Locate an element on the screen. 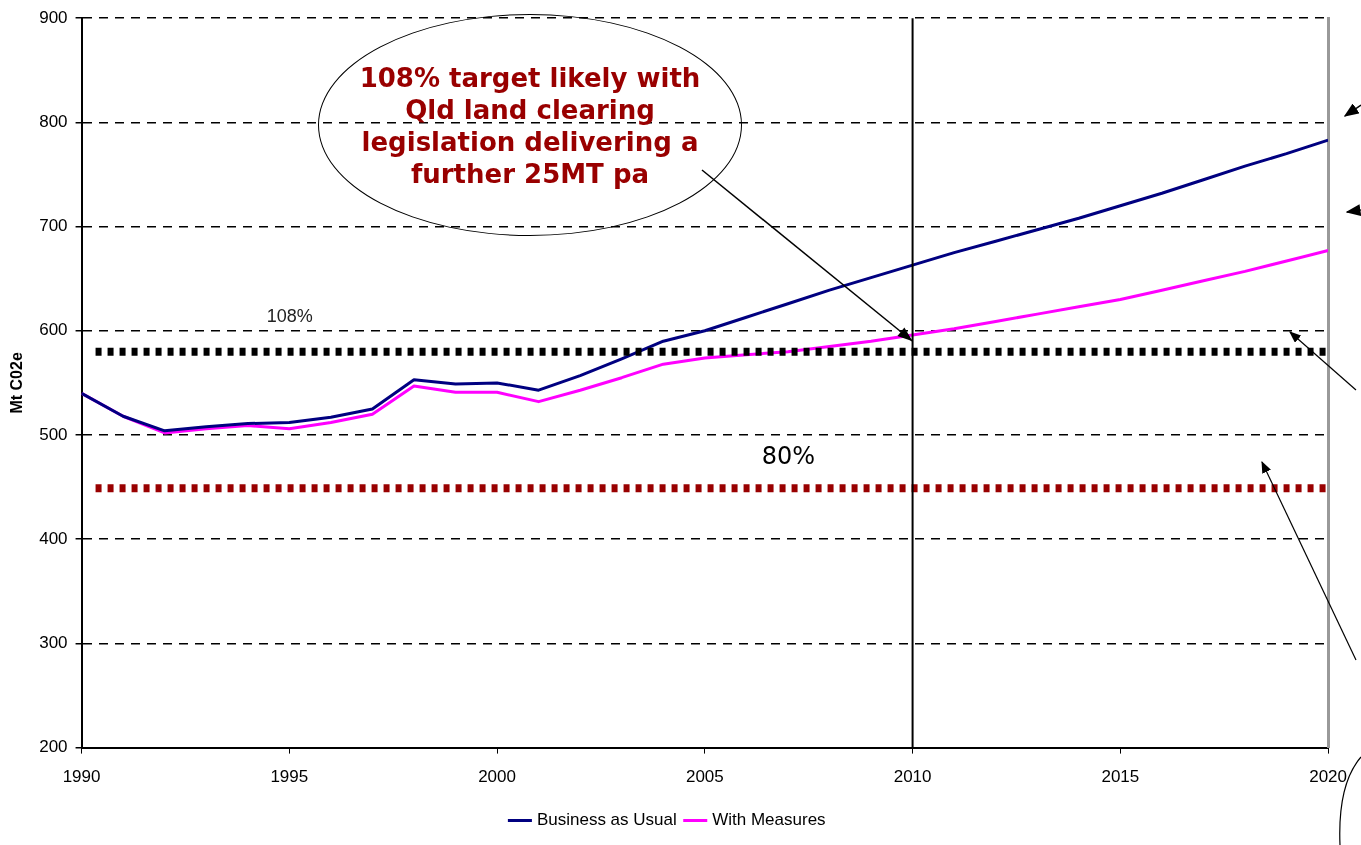 This screenshot has height=845, width=1361. y-tick-label: 900 is located at coordinates (53, 17).